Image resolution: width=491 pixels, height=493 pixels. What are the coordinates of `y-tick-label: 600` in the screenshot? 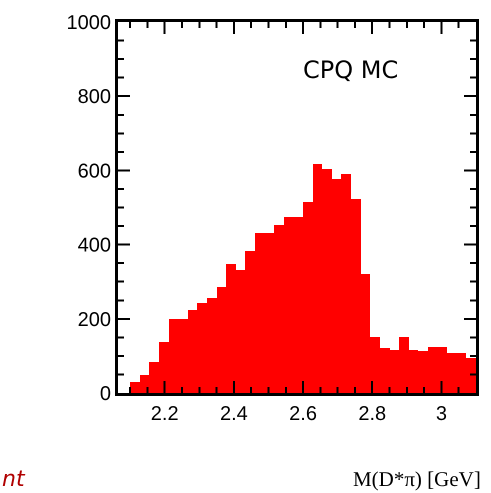 It's located at (94, 171).